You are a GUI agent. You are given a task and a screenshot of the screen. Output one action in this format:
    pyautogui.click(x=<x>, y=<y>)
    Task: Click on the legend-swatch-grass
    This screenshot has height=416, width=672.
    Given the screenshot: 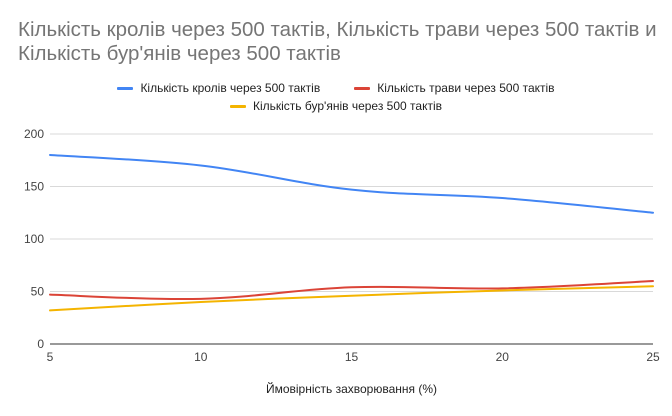 What is the action you would take?
    pyautogui.click(x=362, y=88)
    